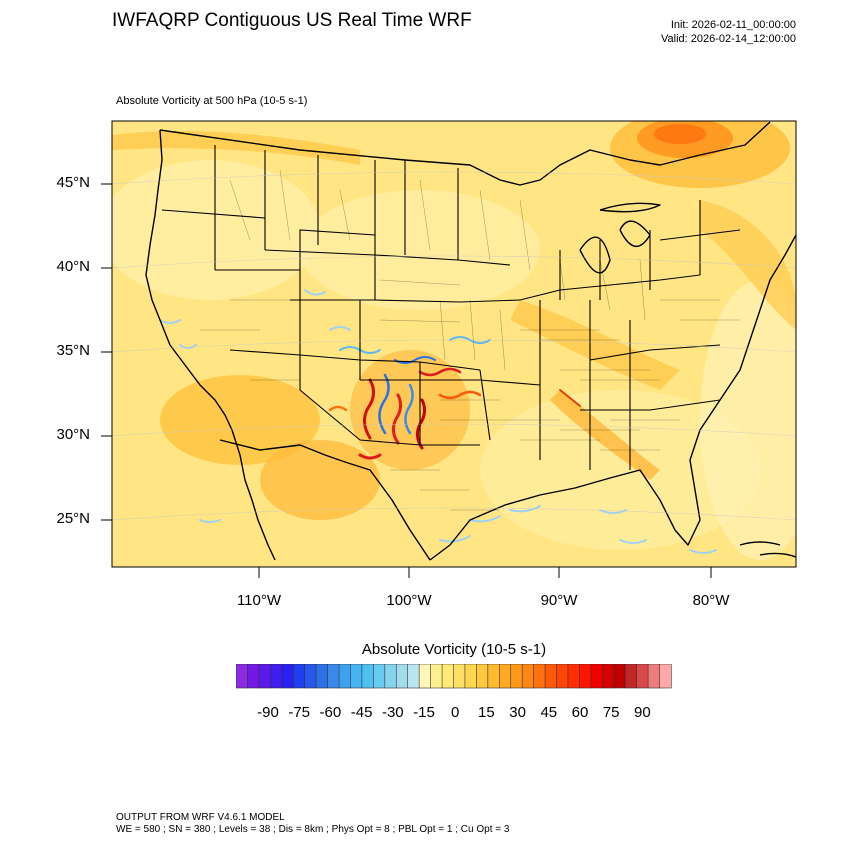 Image resolution: width=850 pixels, height=850 pixels. What do you see at coordinates (455, 712) in the screenshot?
I see `colorbar-tick-label: 0` at bounding box center [455, 712].